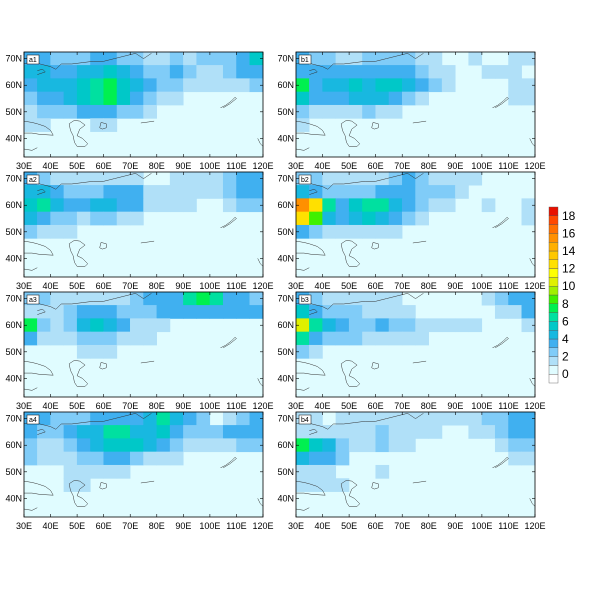 The image size is (600, 605). Describe the element at coordinates (481, 286) in the screenshot. I see `lon-tick-label: 100E` at that location.